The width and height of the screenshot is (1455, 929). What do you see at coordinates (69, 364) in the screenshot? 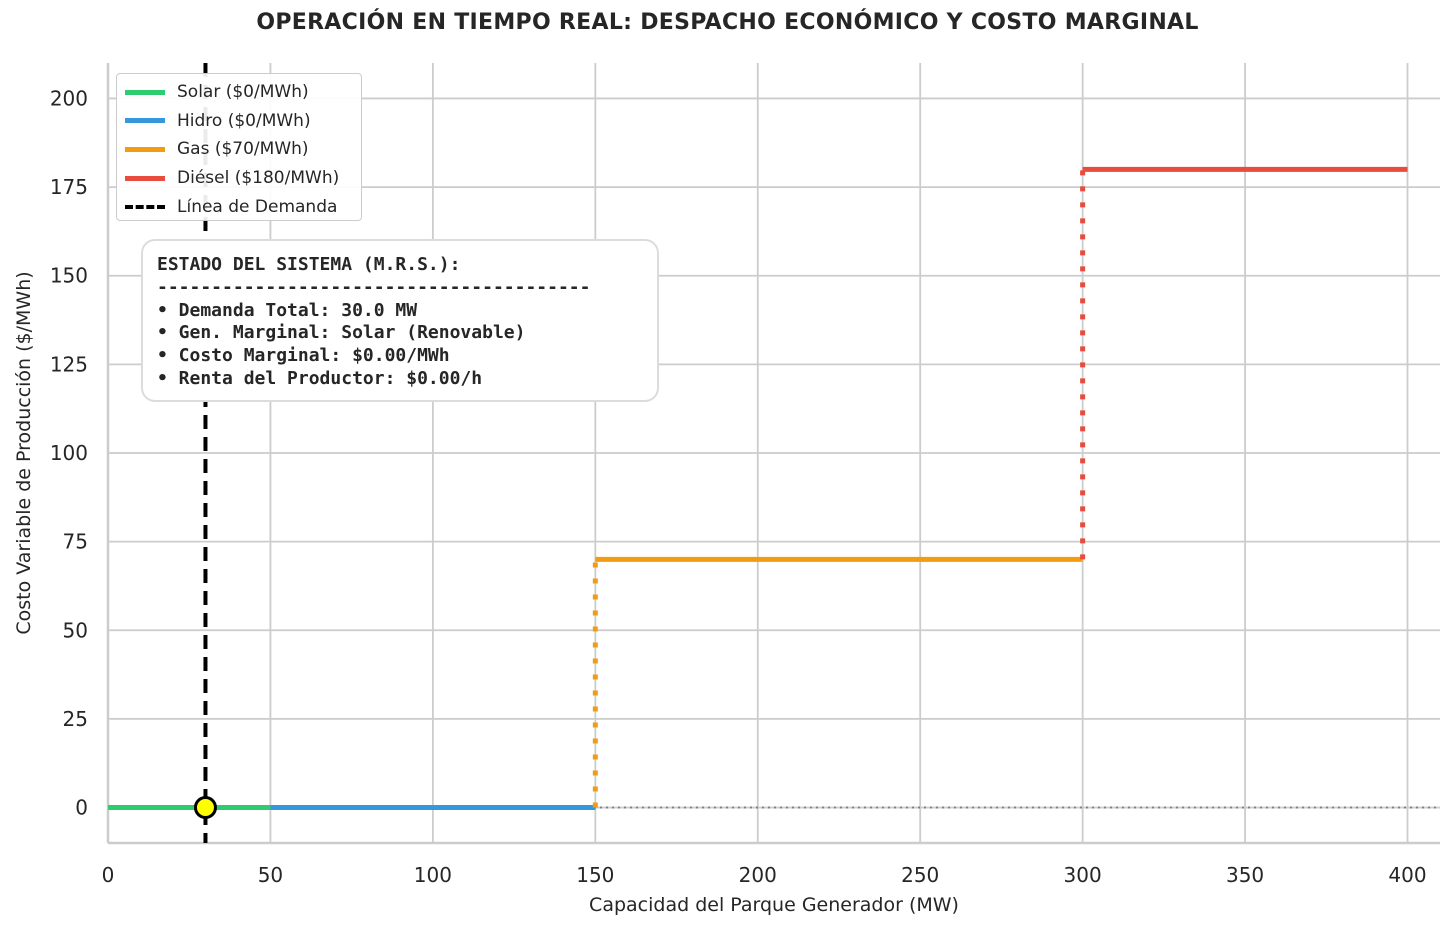
I see `y-tick-label: 125` at bounding box center [69, 364].